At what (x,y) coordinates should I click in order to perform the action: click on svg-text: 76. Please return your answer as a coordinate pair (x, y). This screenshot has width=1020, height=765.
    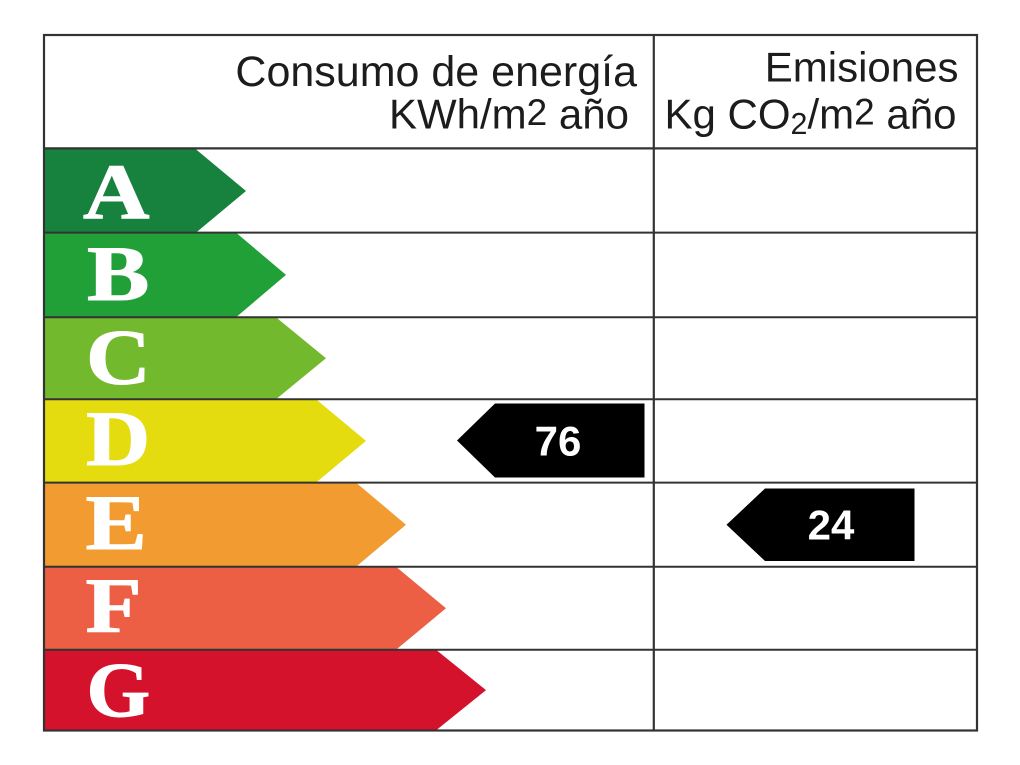
    Looking at the image, I should click on (558, 441).